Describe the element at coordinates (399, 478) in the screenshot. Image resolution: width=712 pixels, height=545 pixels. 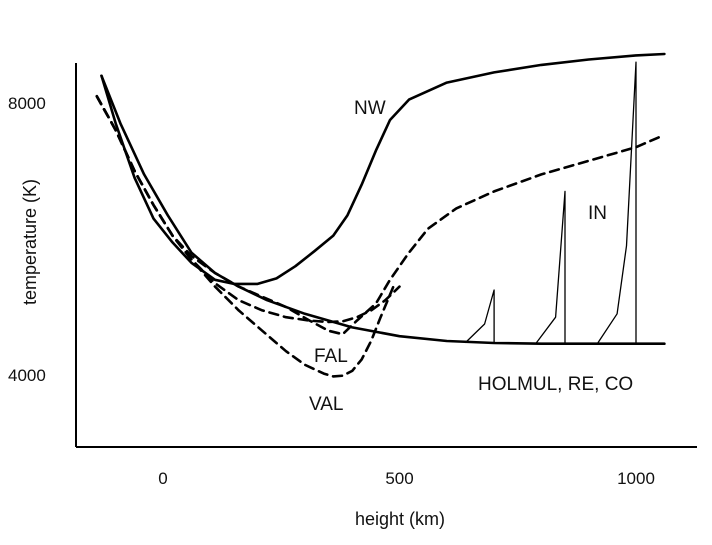
I see `x-tick-label: 500` at that location.